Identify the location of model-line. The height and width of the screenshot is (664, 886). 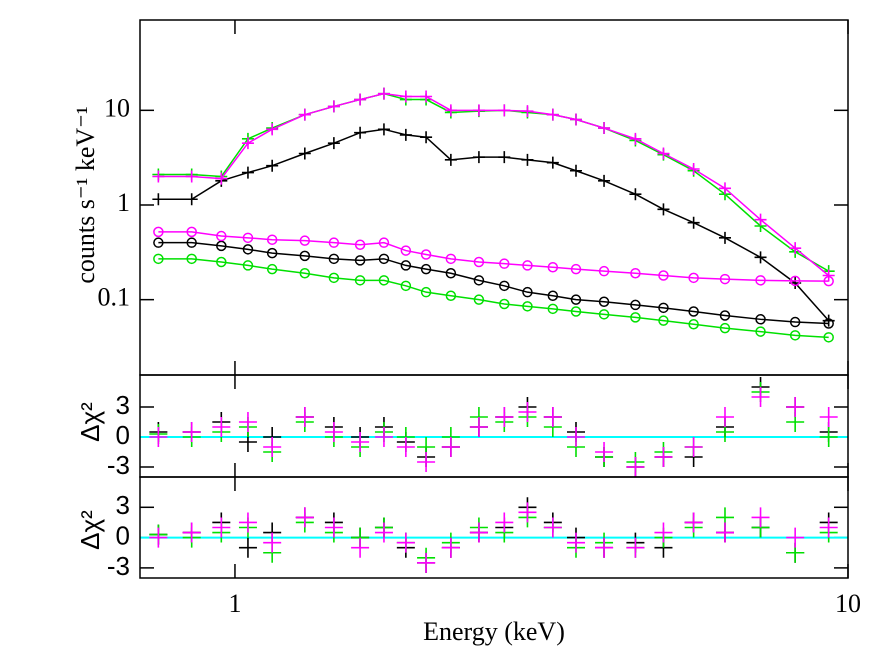
(493, 283).